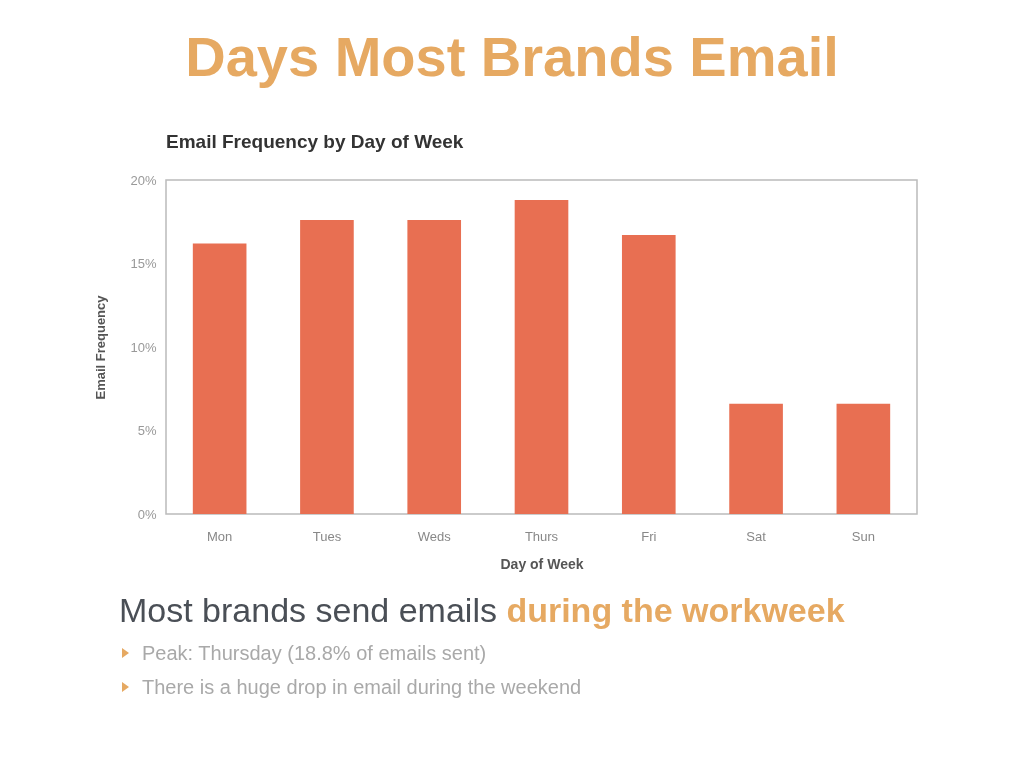 This screenshot has width=1024, height=768. I want to click on x-tick-label: Weds, so click(434, 536).